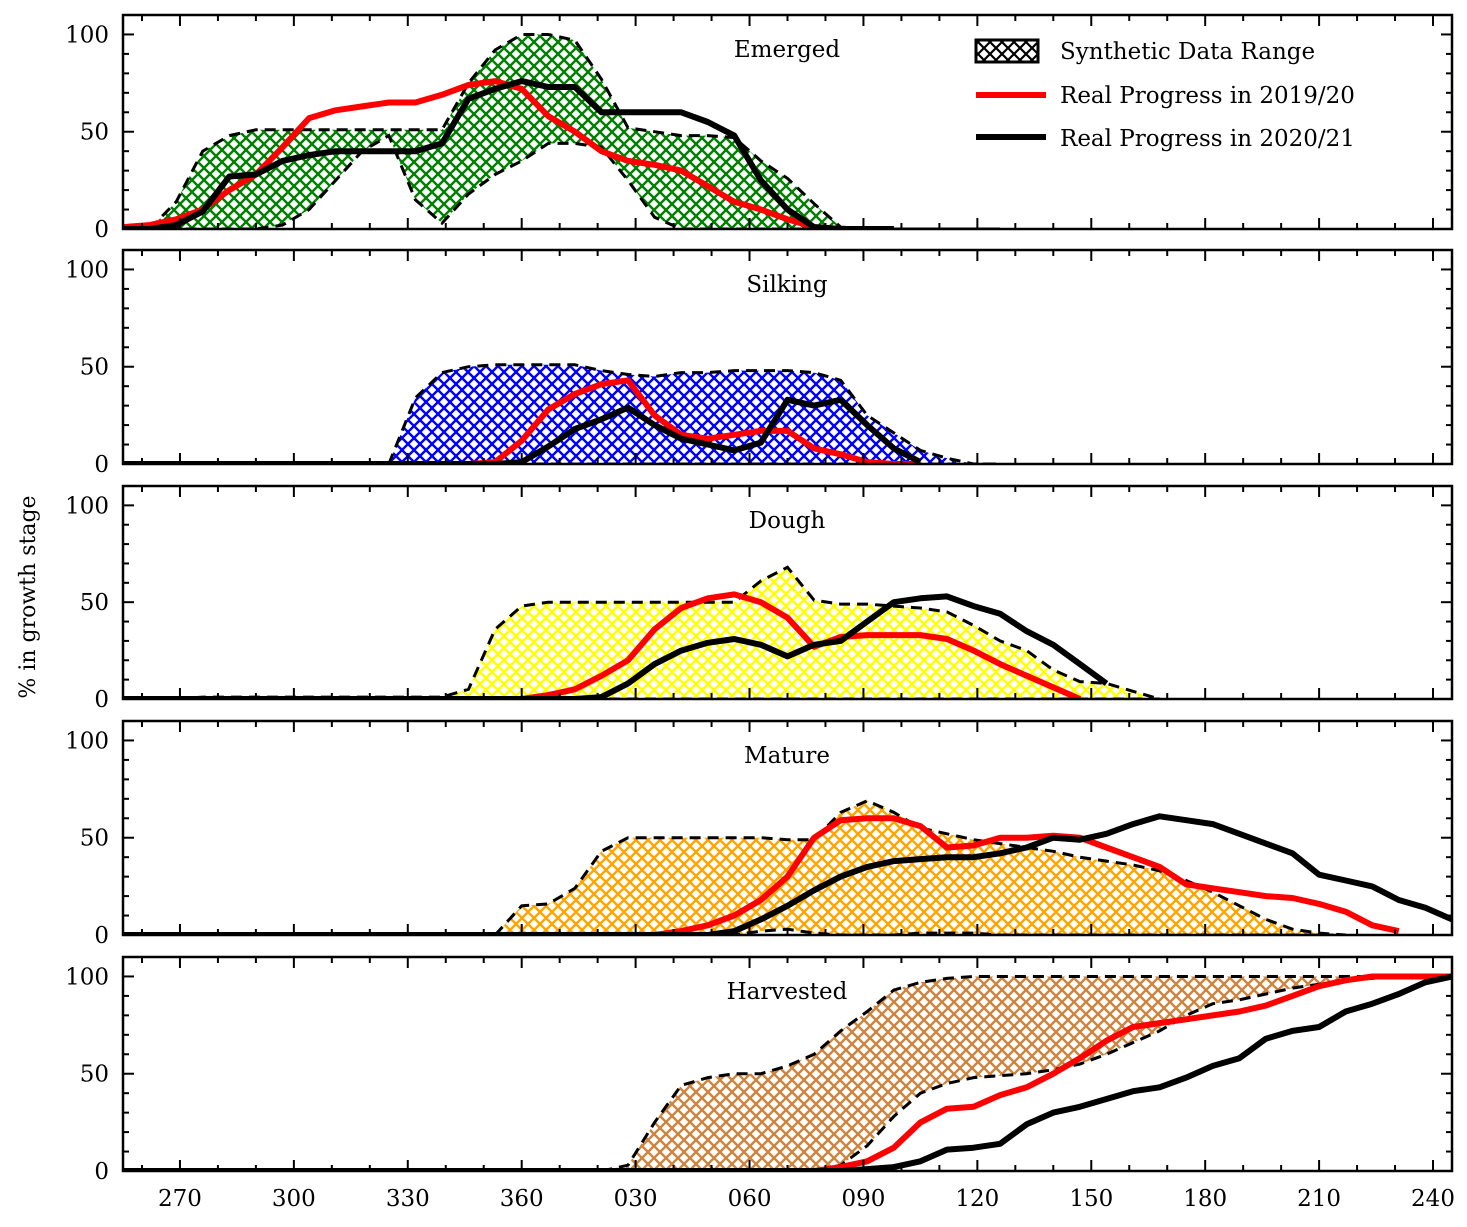 The width and height of the screenshot is (1467, 1227). I want to click on x-tick-label: 180, so click(1205, 1199).